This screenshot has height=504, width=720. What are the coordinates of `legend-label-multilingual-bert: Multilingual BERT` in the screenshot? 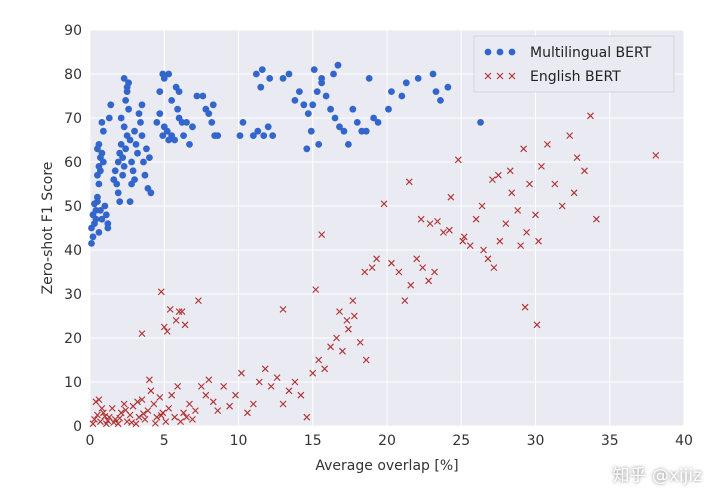 It's located at (591, 53).